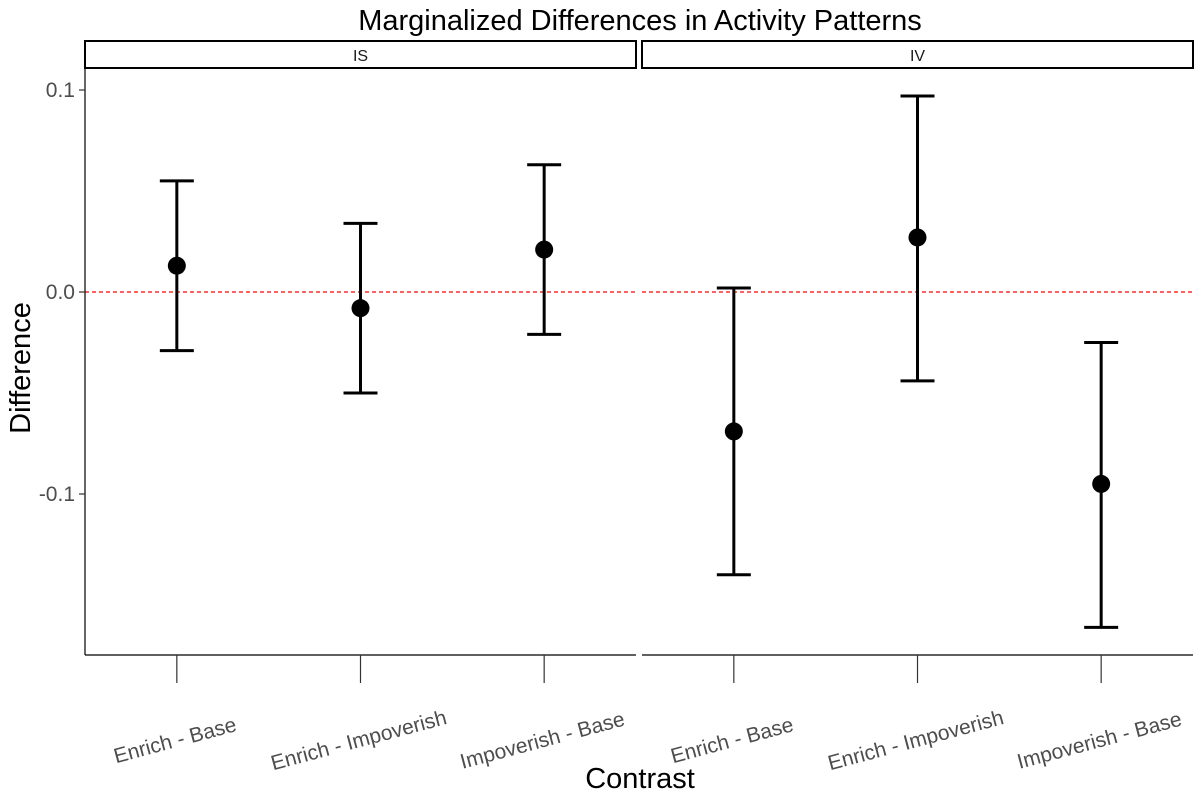  Describe the element at coordinates (640, 779) in the screenshot. I see `x-axis-title: Contrast` at that location.